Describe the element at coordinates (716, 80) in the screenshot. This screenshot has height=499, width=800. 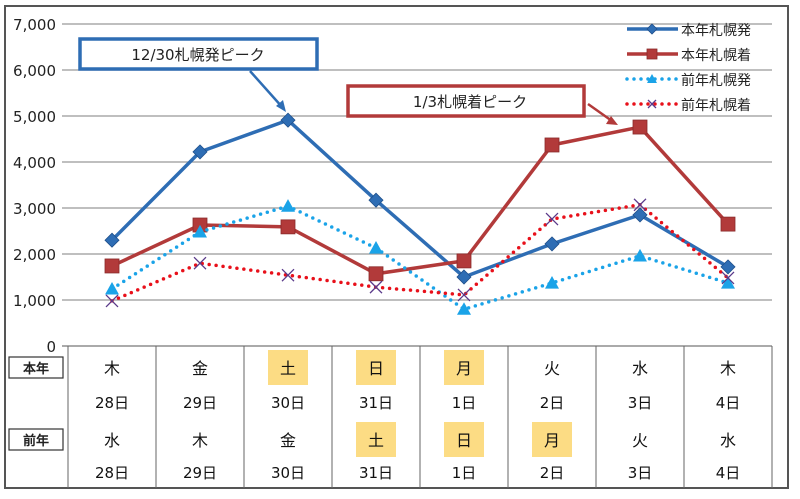
I see `legend-label: 前年札幌発` at that location.